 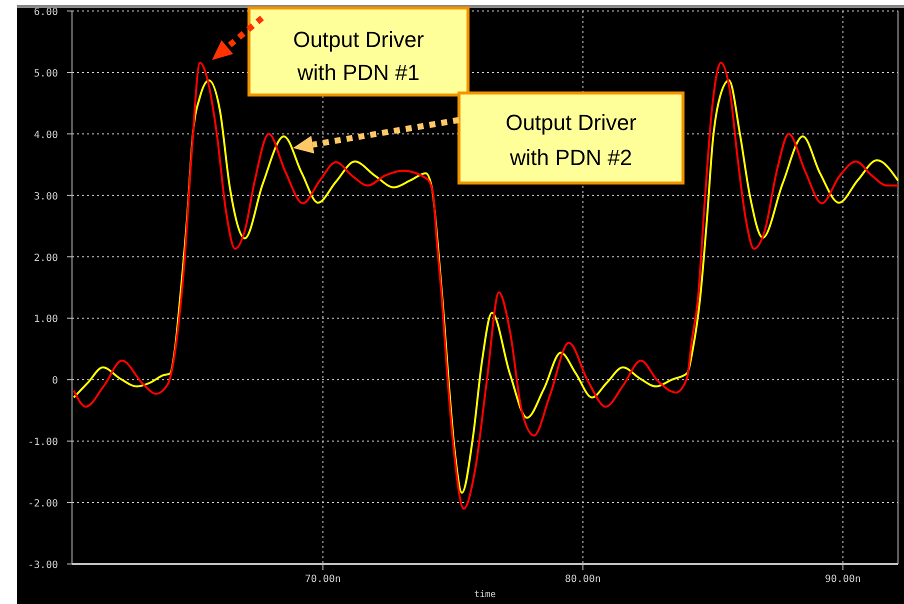 I want to click on y-tick-label: 3.00, so click(x=46, y=196).